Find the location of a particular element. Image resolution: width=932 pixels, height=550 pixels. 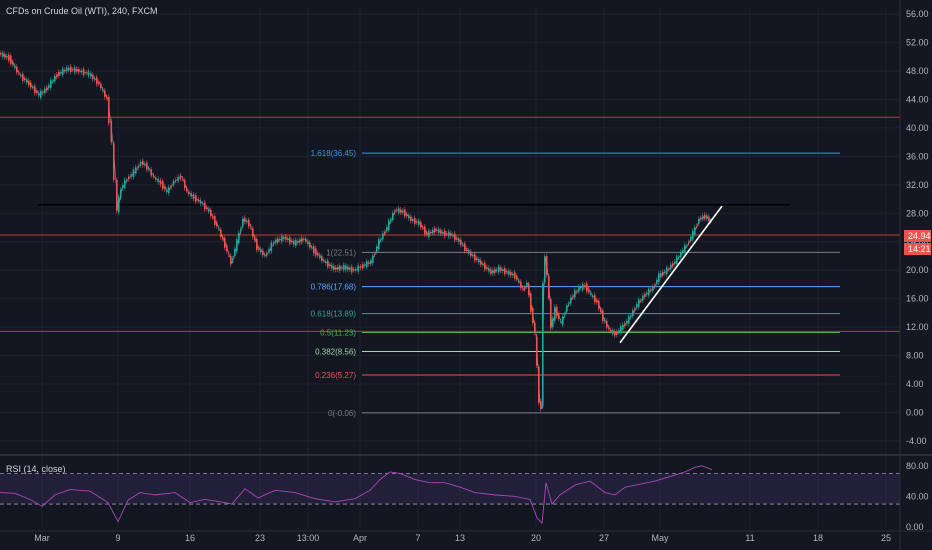

rsi-line is located at coordinates (356, 495).